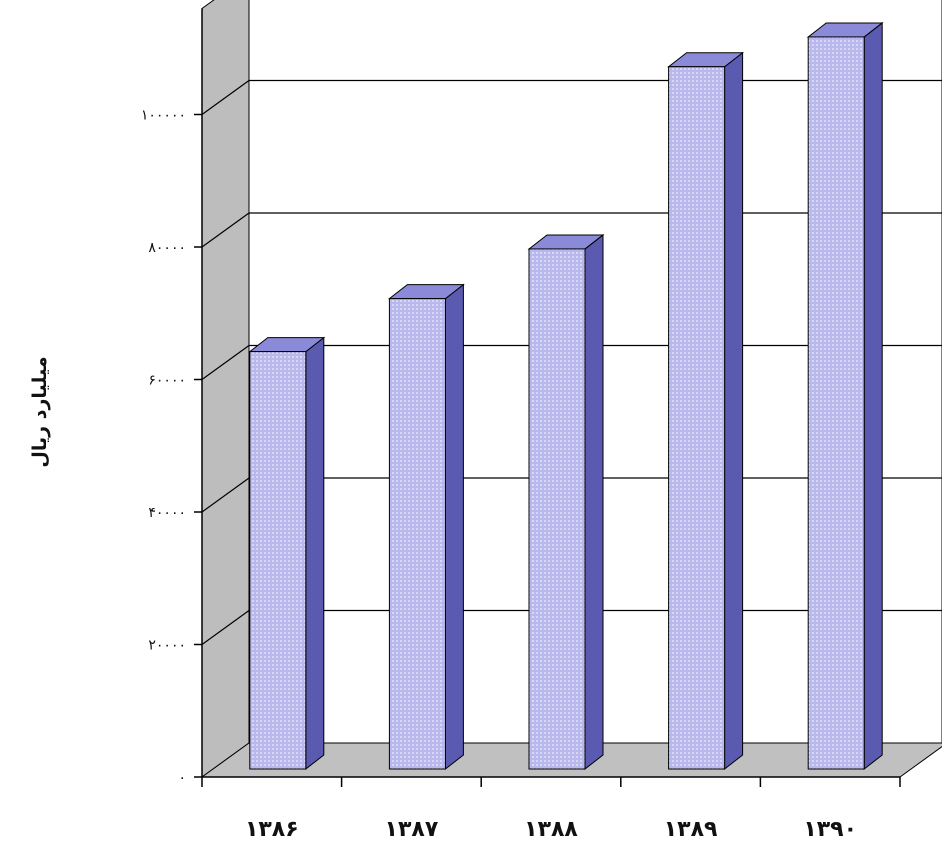 The height and width of the screenshot is (841, 942). I want to click on y-tick-label: ۸۰۰۰۰, so click(167, 248).